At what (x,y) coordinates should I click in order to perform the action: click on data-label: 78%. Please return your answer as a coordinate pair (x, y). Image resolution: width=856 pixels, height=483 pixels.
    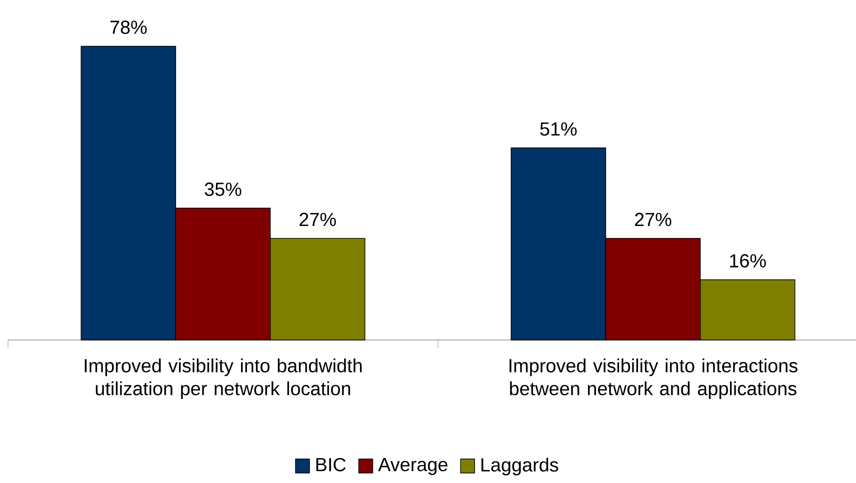
    Looking at the image, I should click on (128, 27).